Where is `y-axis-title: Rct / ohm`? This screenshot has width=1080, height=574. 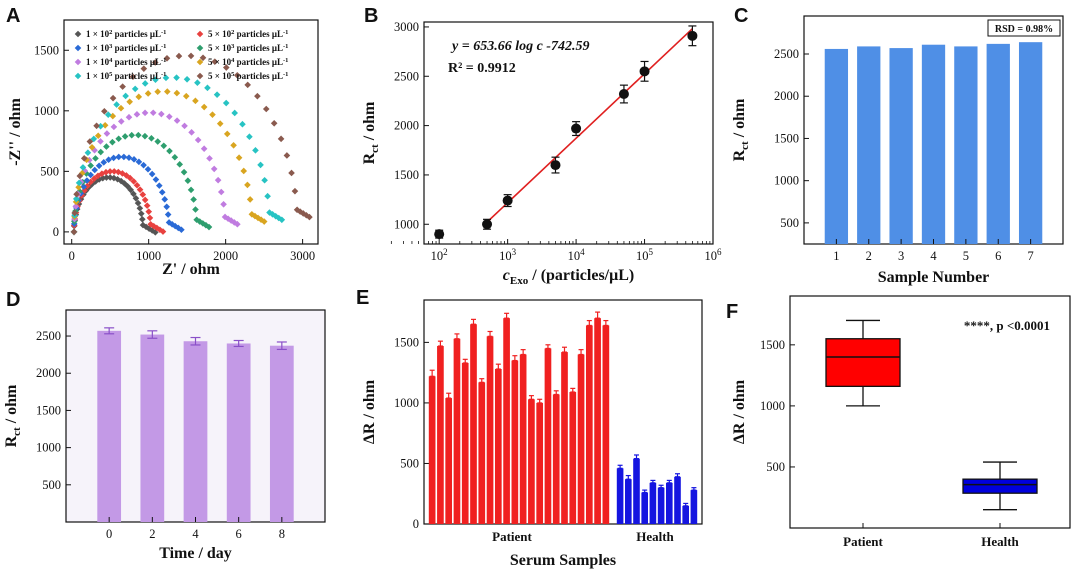
y-axis-title: Rct / ohm is located at coordinates (13, 415).